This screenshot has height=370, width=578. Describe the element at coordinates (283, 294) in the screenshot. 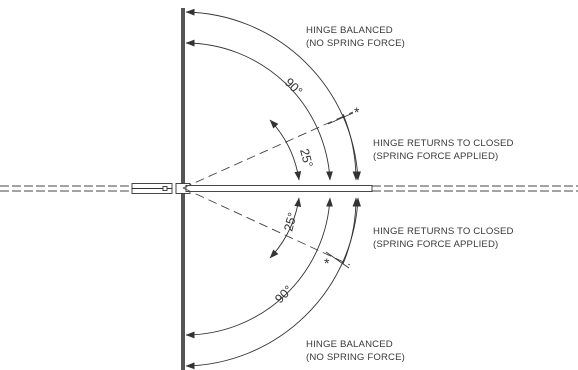

I see `lower-90-label: 90°` at that location.